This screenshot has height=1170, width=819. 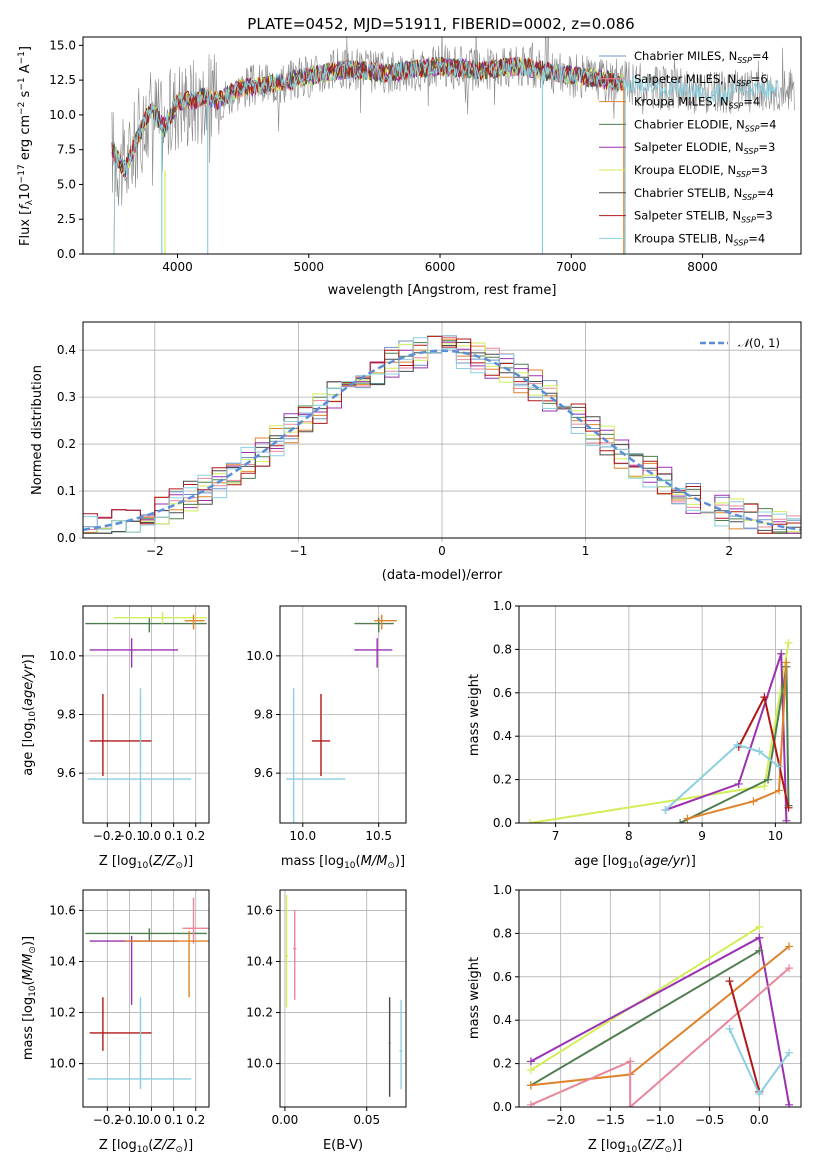 I want to click on x-tick-label: 7000, so click(x=571, y=267).